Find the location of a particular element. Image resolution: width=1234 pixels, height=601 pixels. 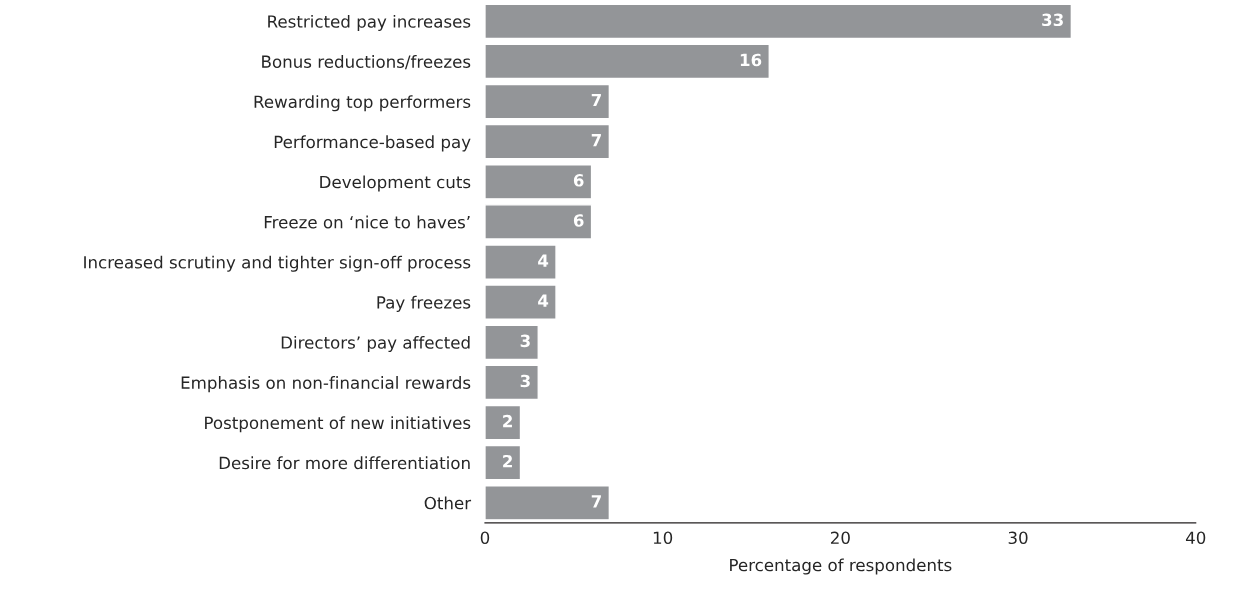

y-tick-label: Directors’ pay affected is located at coordinates (375, 344).